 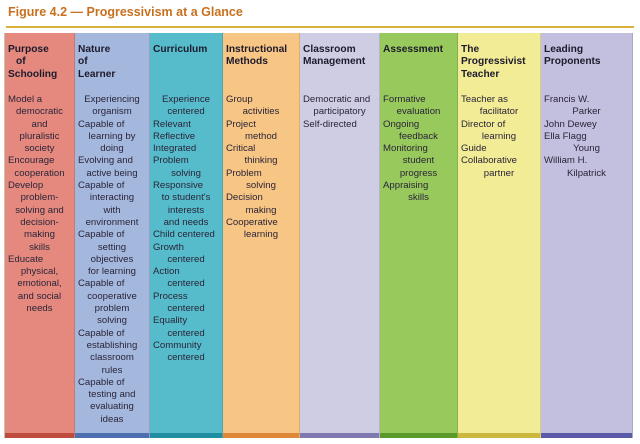 I want to click on cell-line: pluralistic, so click(x=39, y=136).